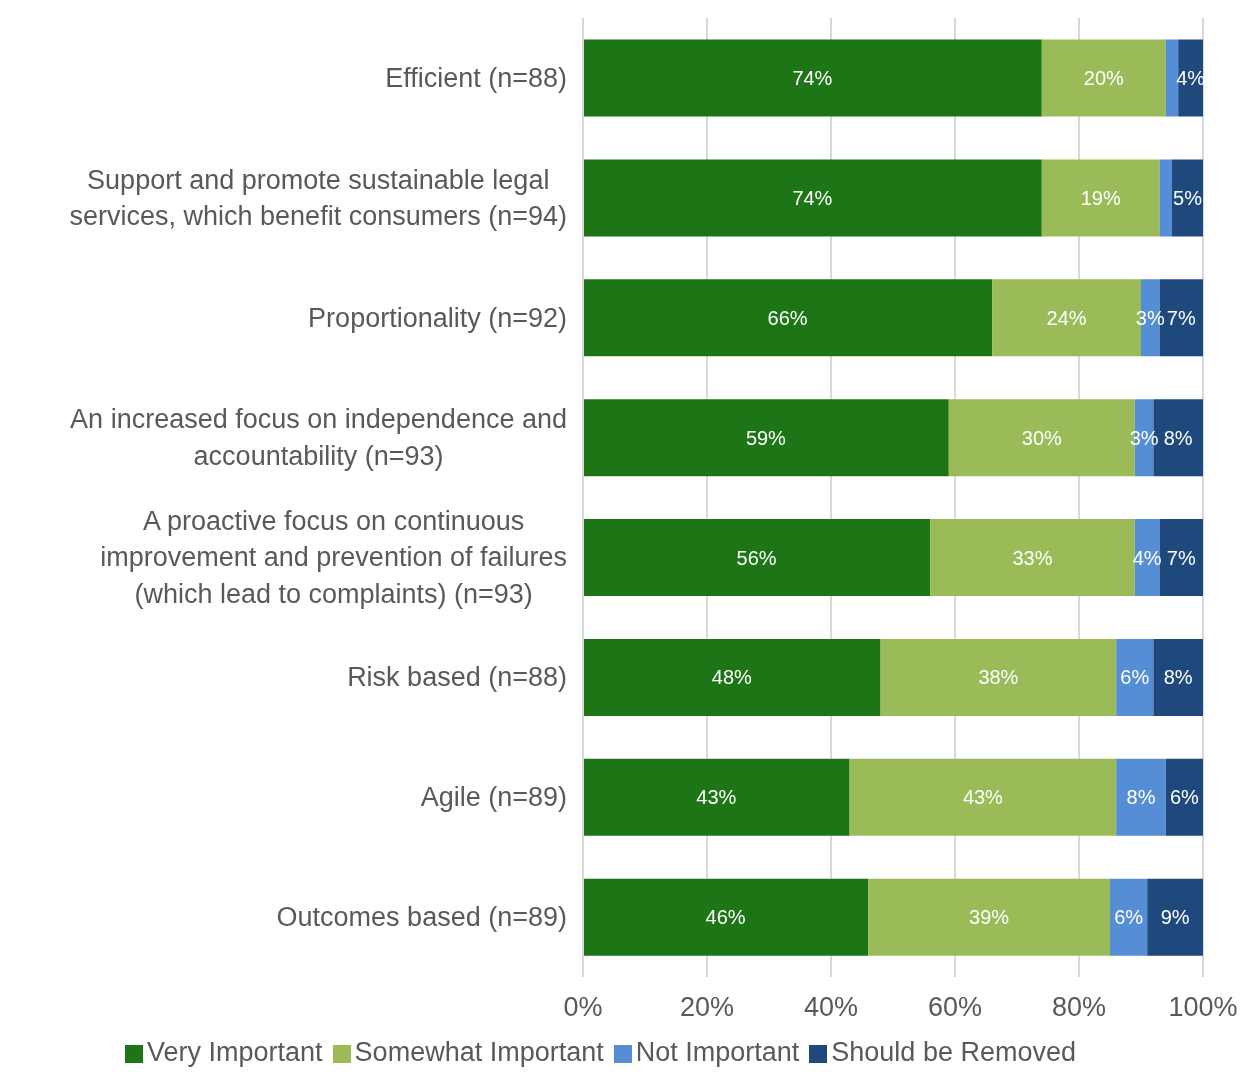  Describe the element at coordinates (422, 917) in the screenshot. I see `y-tick-label: Outcomes based (n=89)` at that location.